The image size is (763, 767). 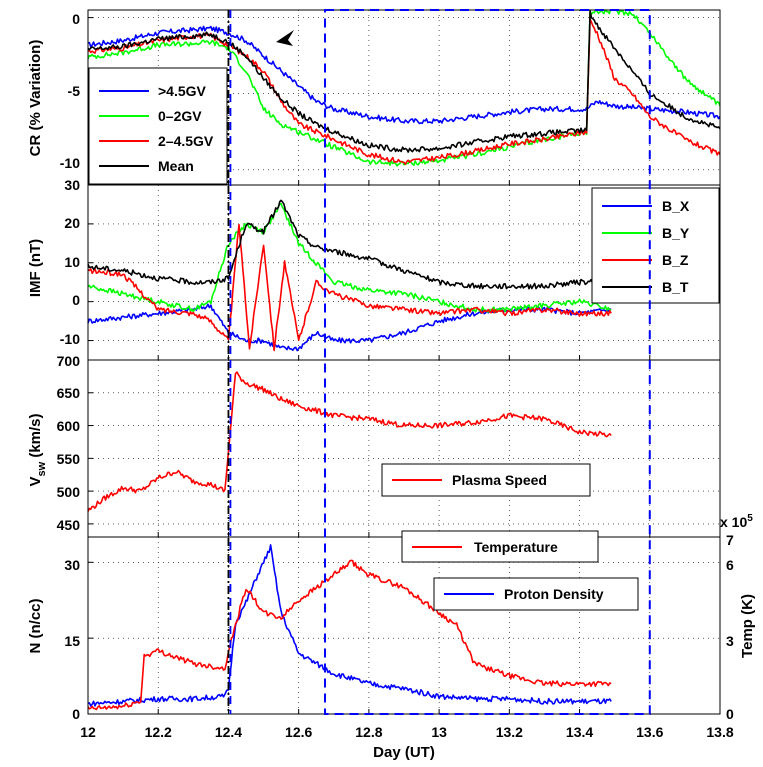 What do you see at coordinates (35, 437) in the screenshot?
I see `vsw-label-unit: (km/s)` at bounding box center [35, 437].